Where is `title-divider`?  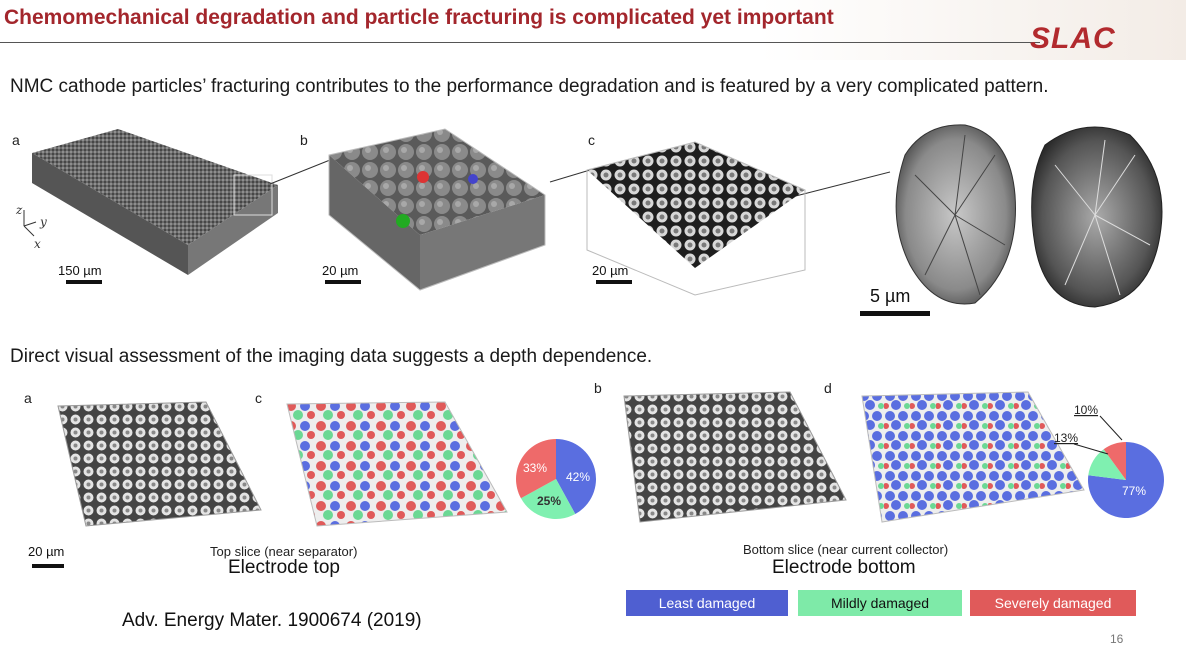
title-divider is located at coordinates (520, 42).